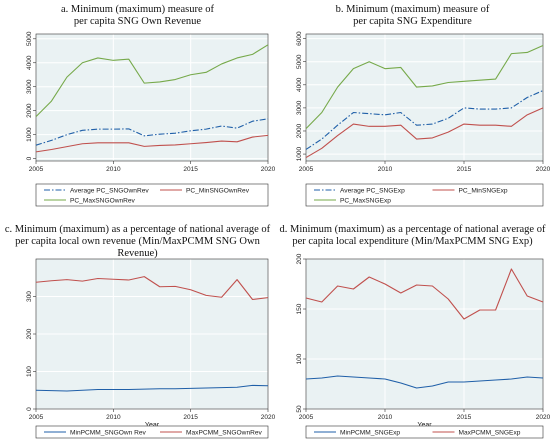 The image size is (550, 446). I want to click on x-tick-label-d-2: 2015, so click(464, 417).